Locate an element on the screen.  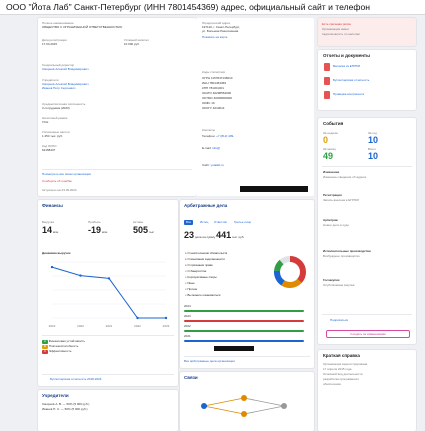
tab-defendant: Ответчик is located at coordinates (220, 222).